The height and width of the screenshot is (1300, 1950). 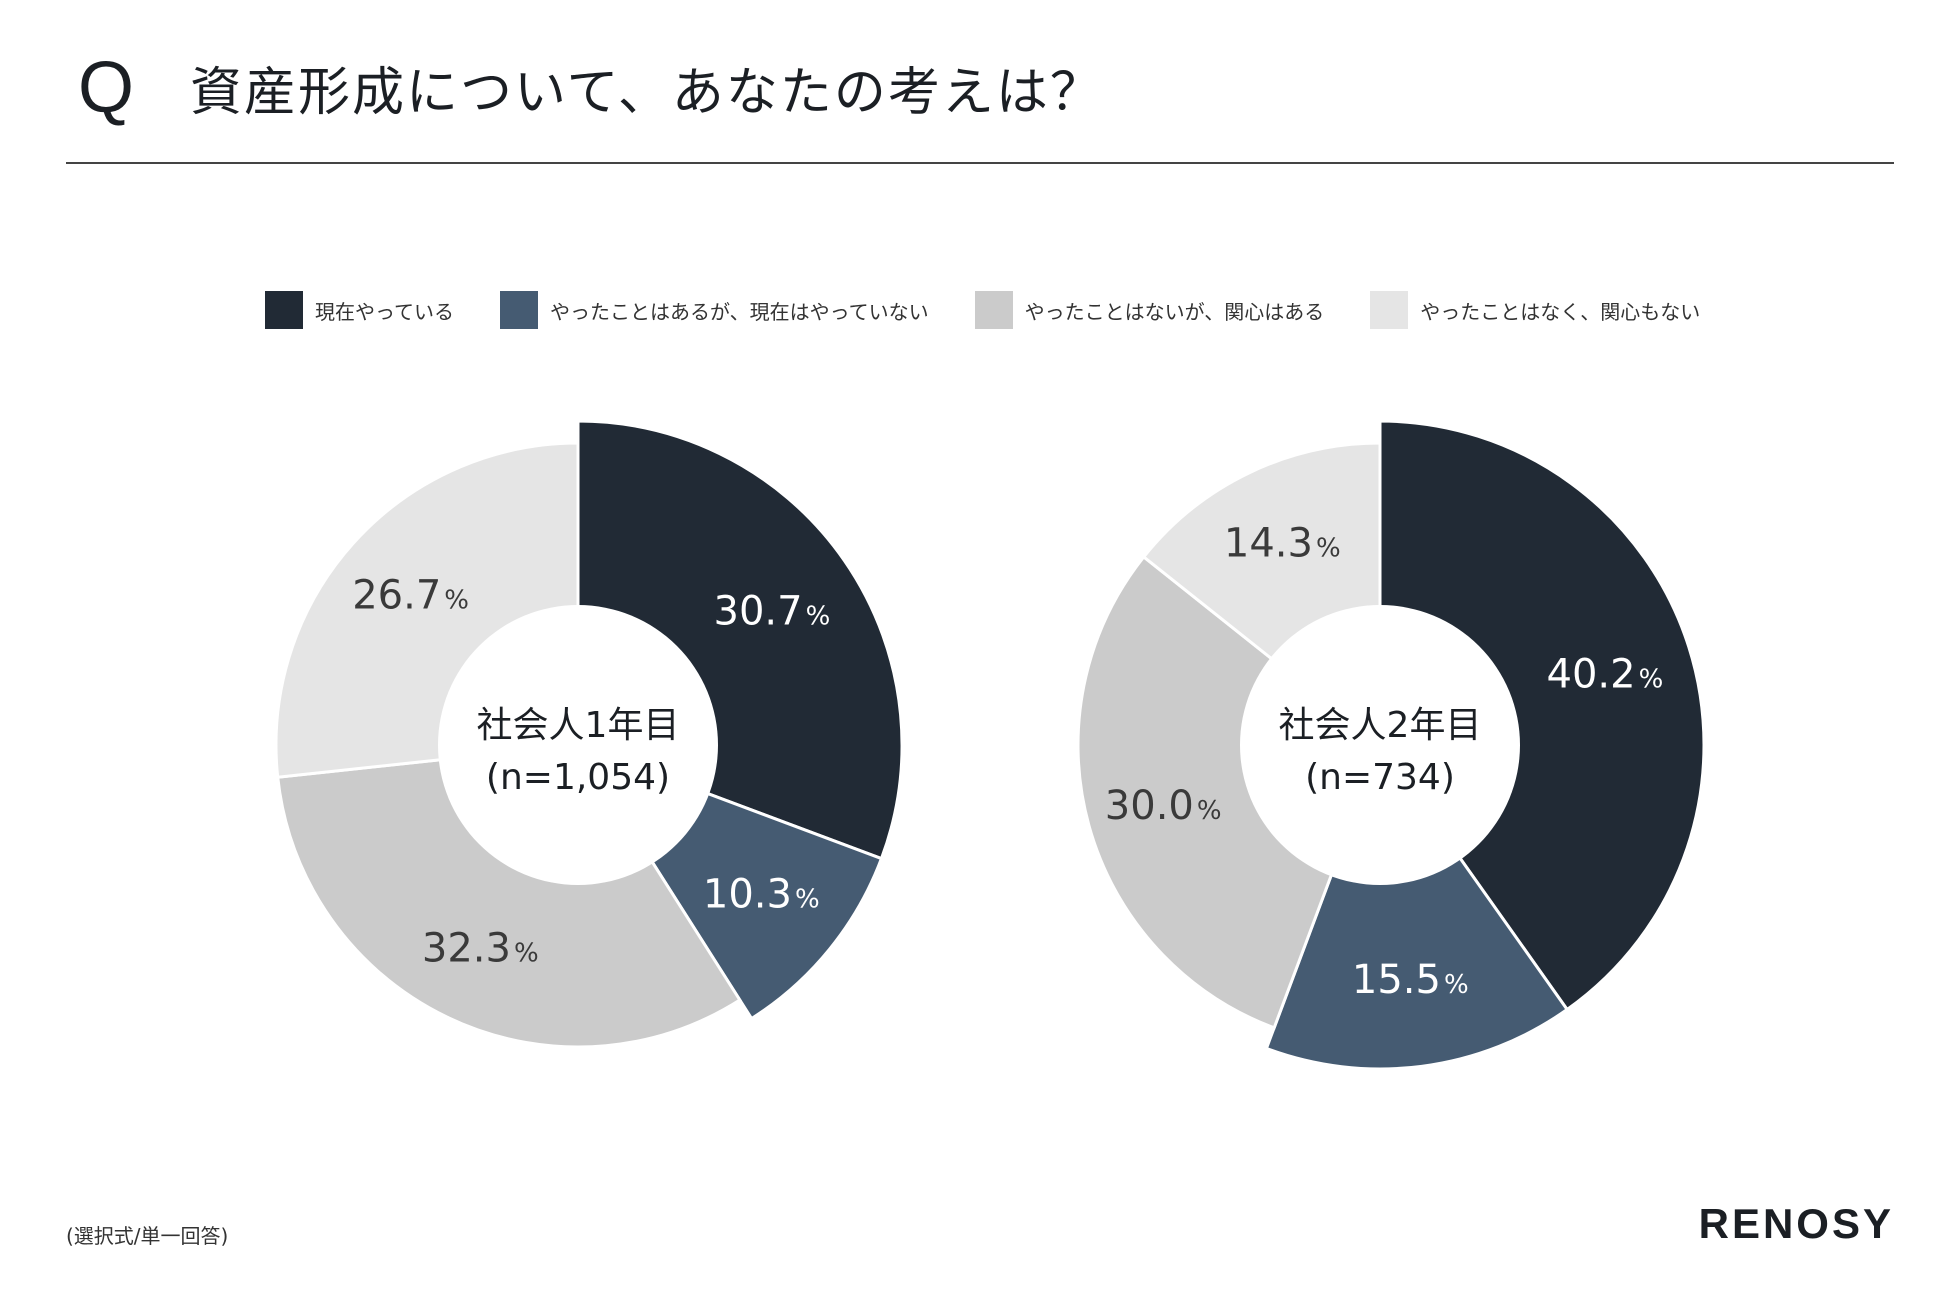 What do you see at coordinates (1605, 675) in the screenshot?
I see `chart2-label-doing: 40.2%` at bounding box center [1605, 675].